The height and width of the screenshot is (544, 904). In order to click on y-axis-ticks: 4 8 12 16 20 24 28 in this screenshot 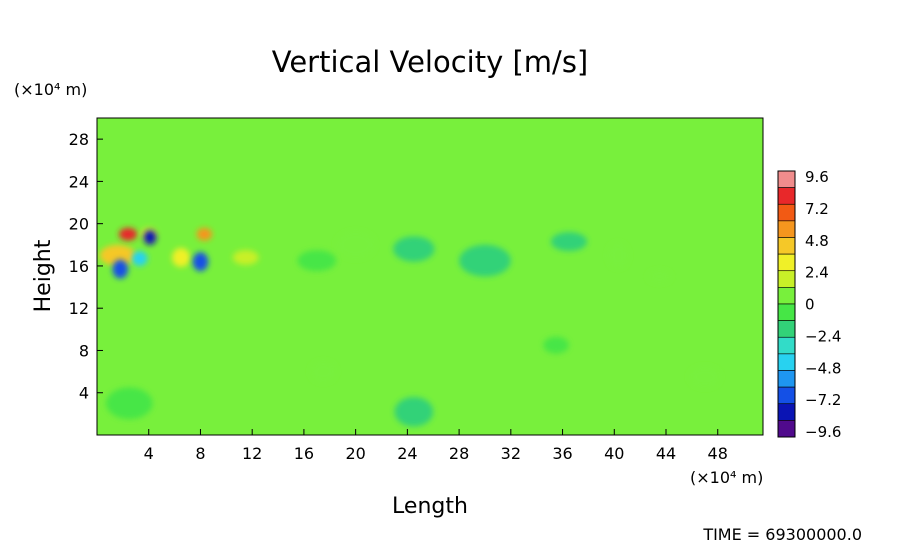, I will do `click(86, 266)`.